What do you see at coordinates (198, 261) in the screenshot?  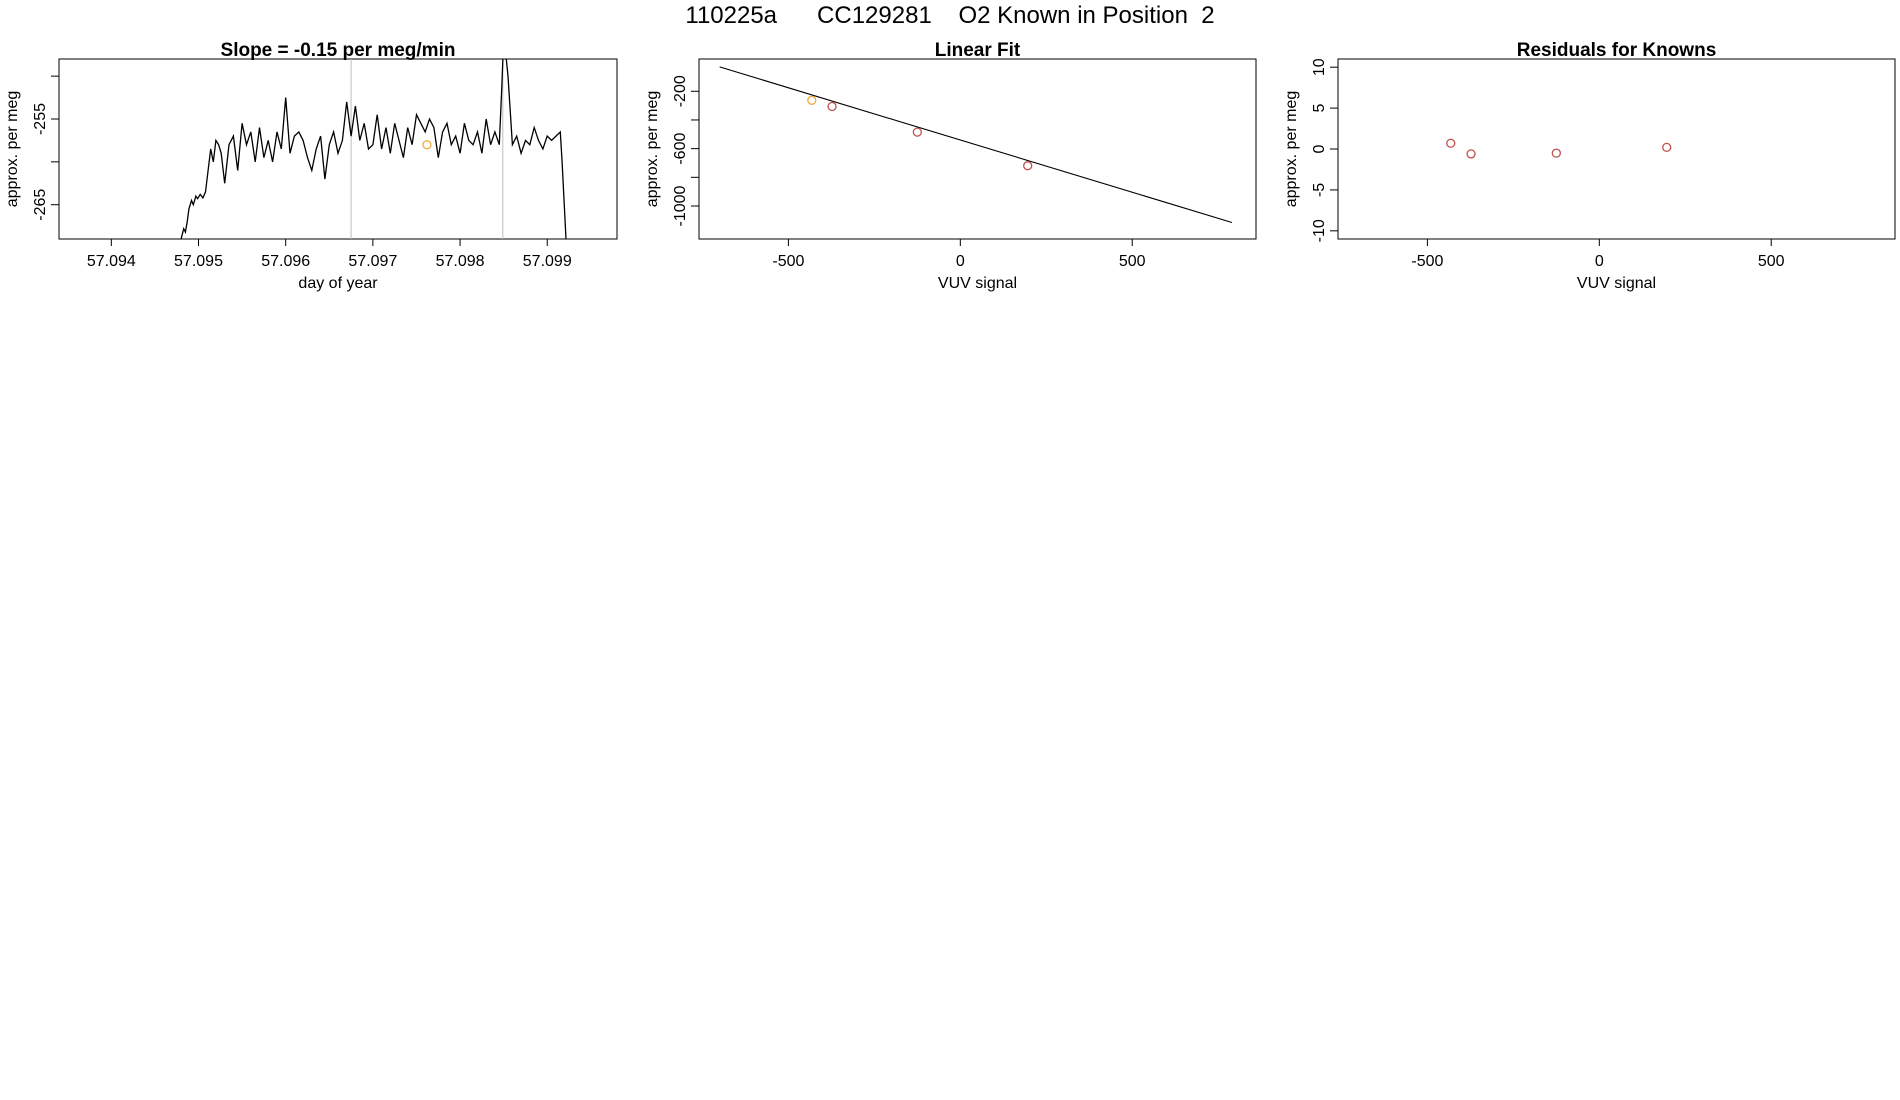 I see `slope-x-tick-label: 57.095` at bounding box center [198, 261].